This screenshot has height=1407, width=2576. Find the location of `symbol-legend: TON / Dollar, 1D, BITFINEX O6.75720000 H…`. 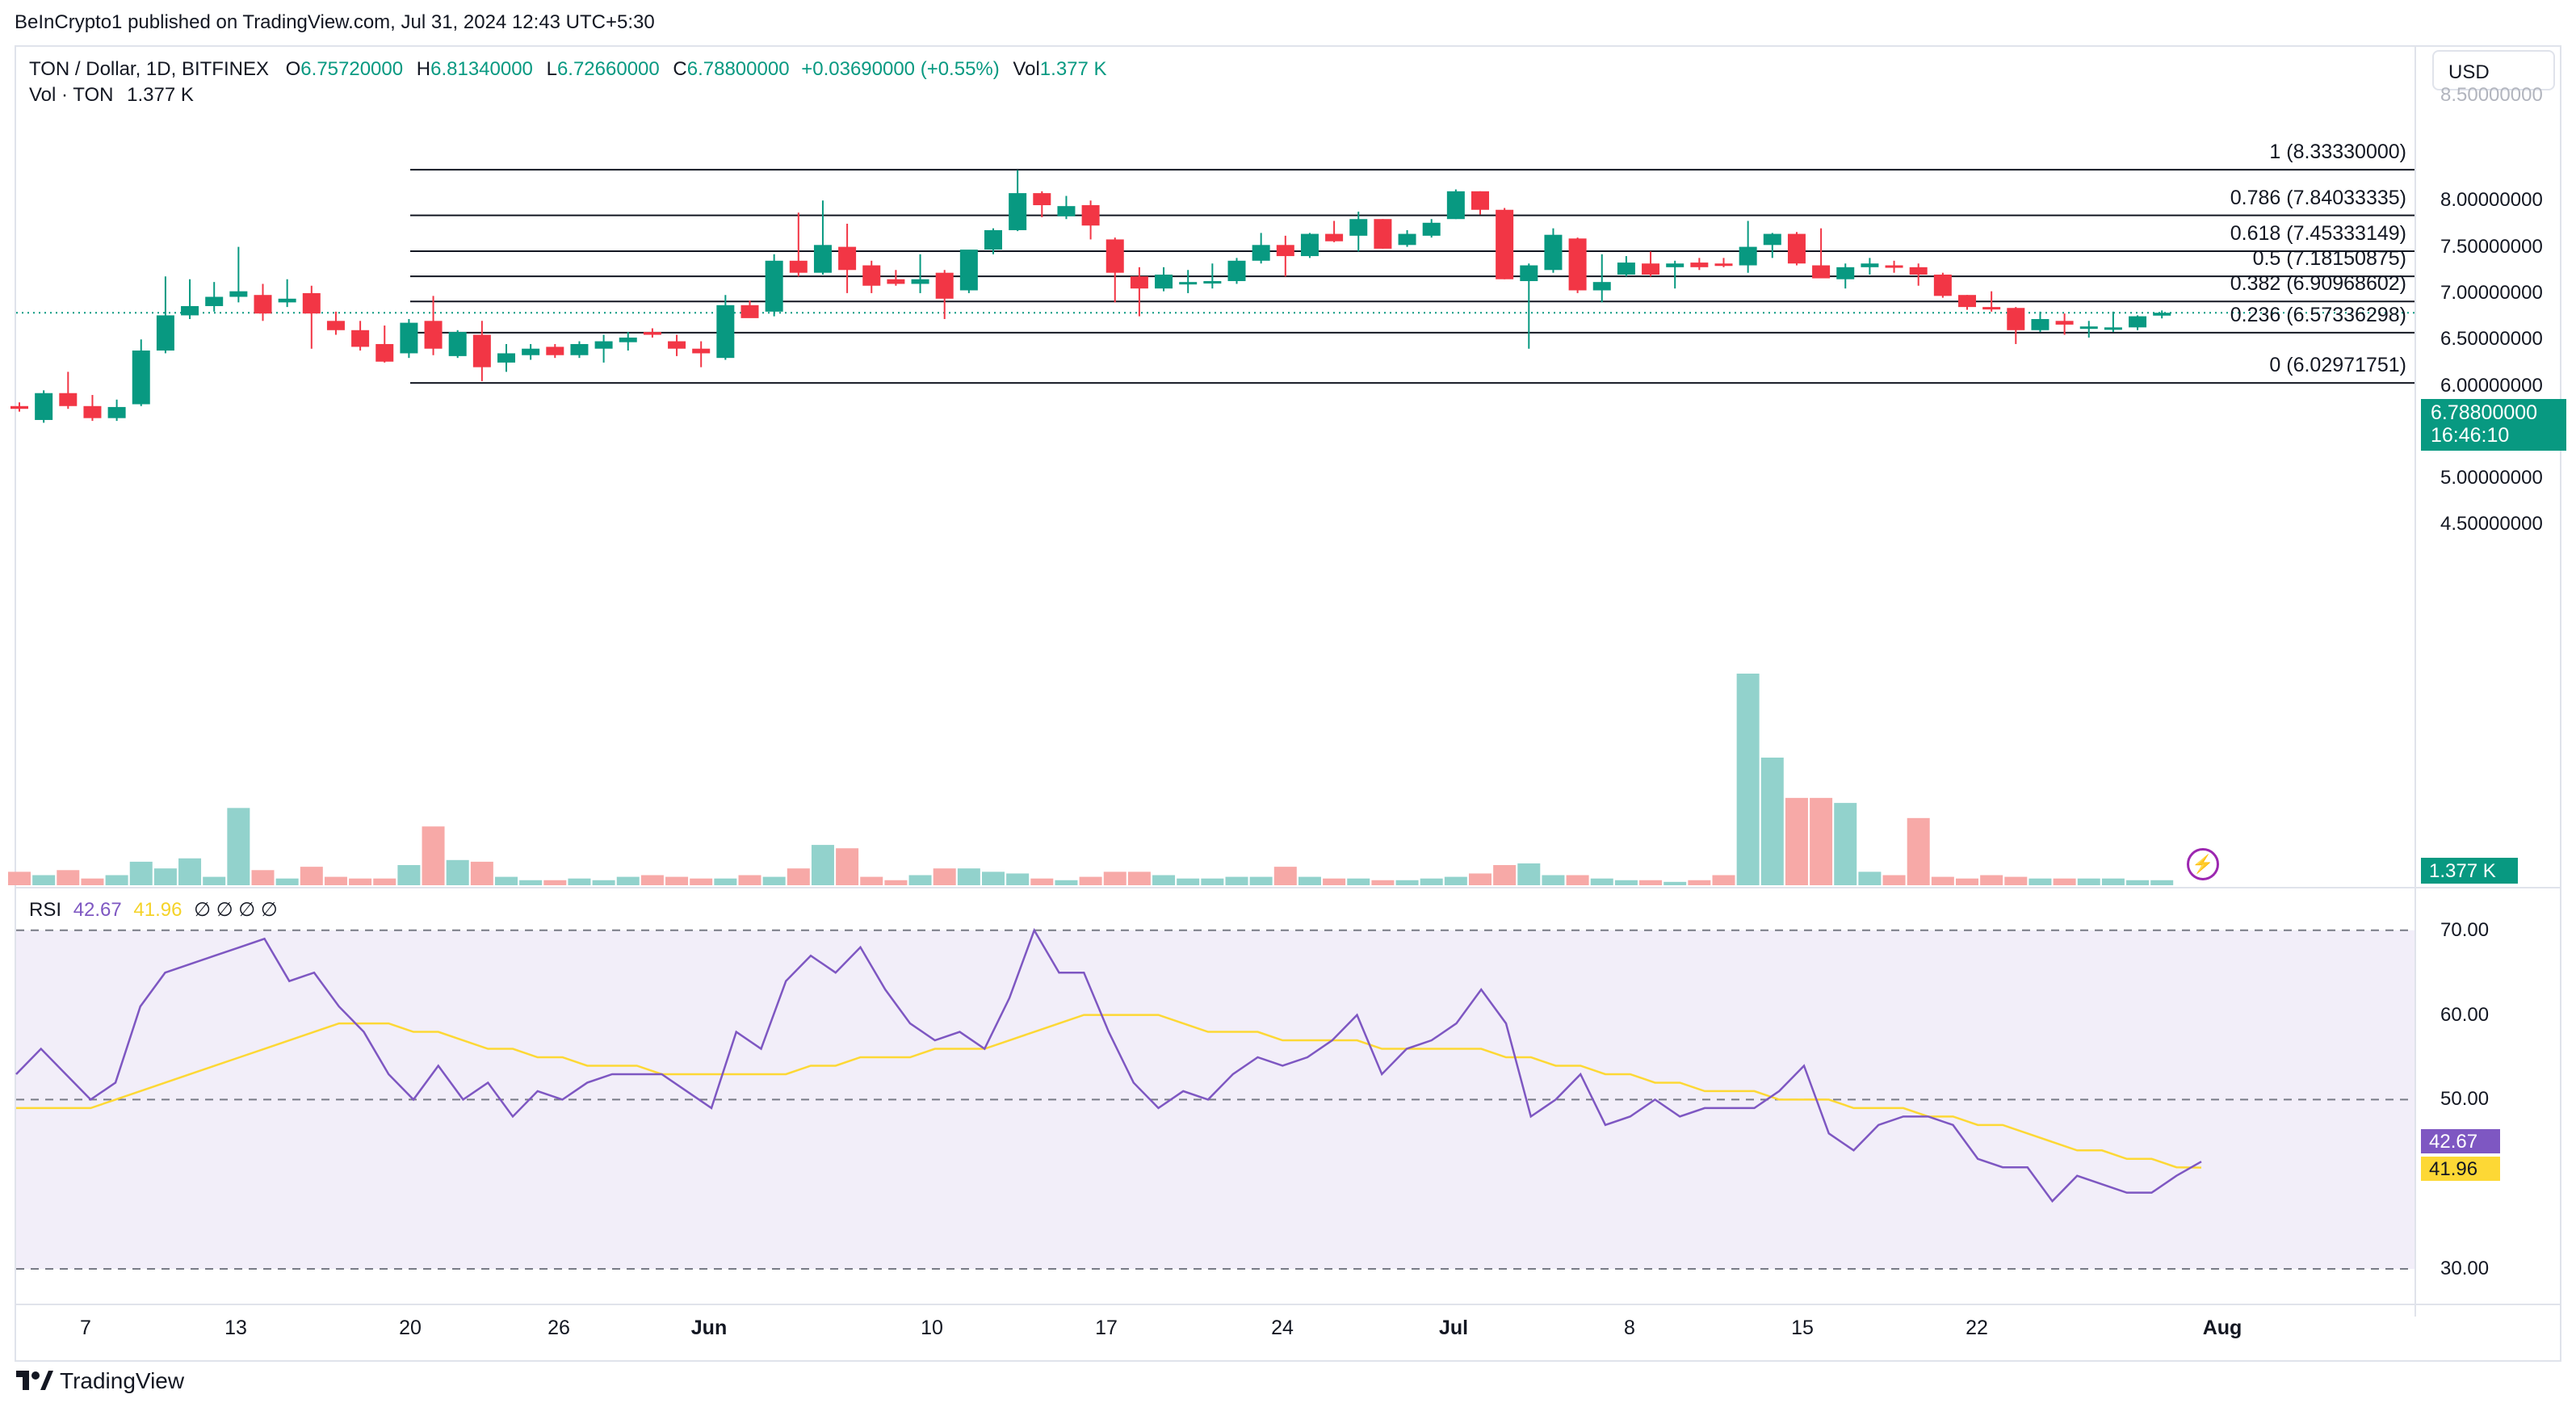

symbol-legend: TON / Dollar, 1D, BITFINEX O6.75720000 H… is located at coordinates (568, 69).